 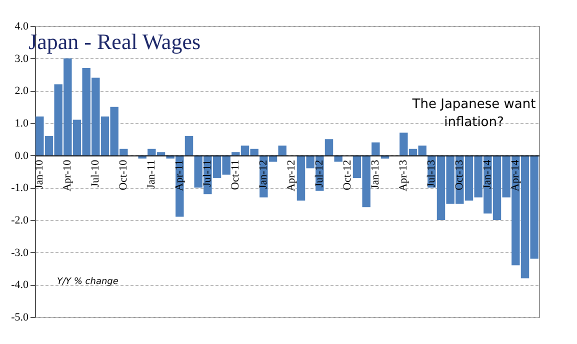 What do you see at coordinates (20, 220) in the screenshot?
I see `y-tick-label: -2.0` at bounding box center [20, 220].